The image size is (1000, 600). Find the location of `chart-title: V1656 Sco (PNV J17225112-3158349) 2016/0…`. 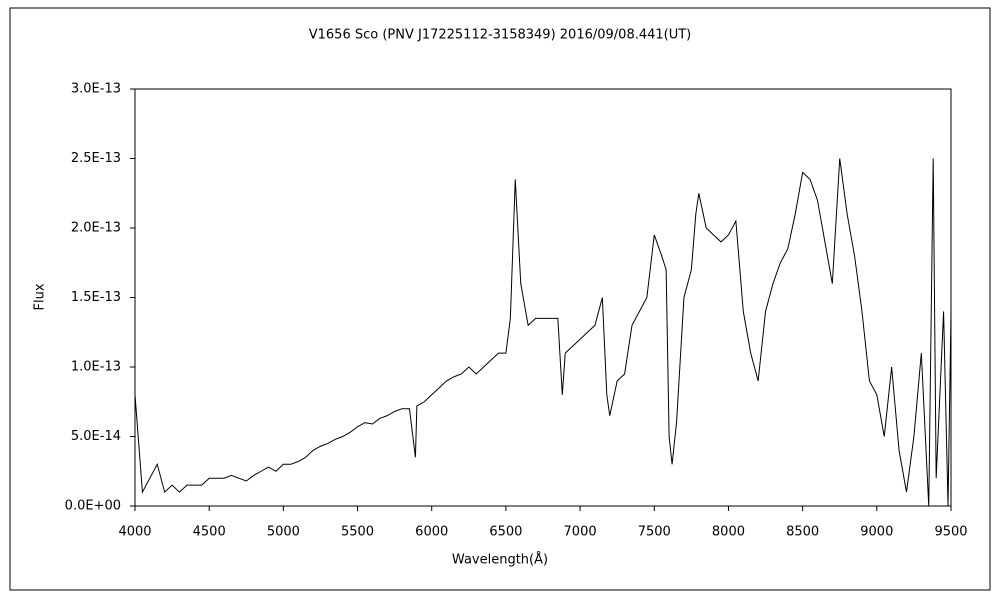

chart-title: V1656 Sco (PNV J17225112-3158349) 2016/0… is located at coordinates (500, 35).